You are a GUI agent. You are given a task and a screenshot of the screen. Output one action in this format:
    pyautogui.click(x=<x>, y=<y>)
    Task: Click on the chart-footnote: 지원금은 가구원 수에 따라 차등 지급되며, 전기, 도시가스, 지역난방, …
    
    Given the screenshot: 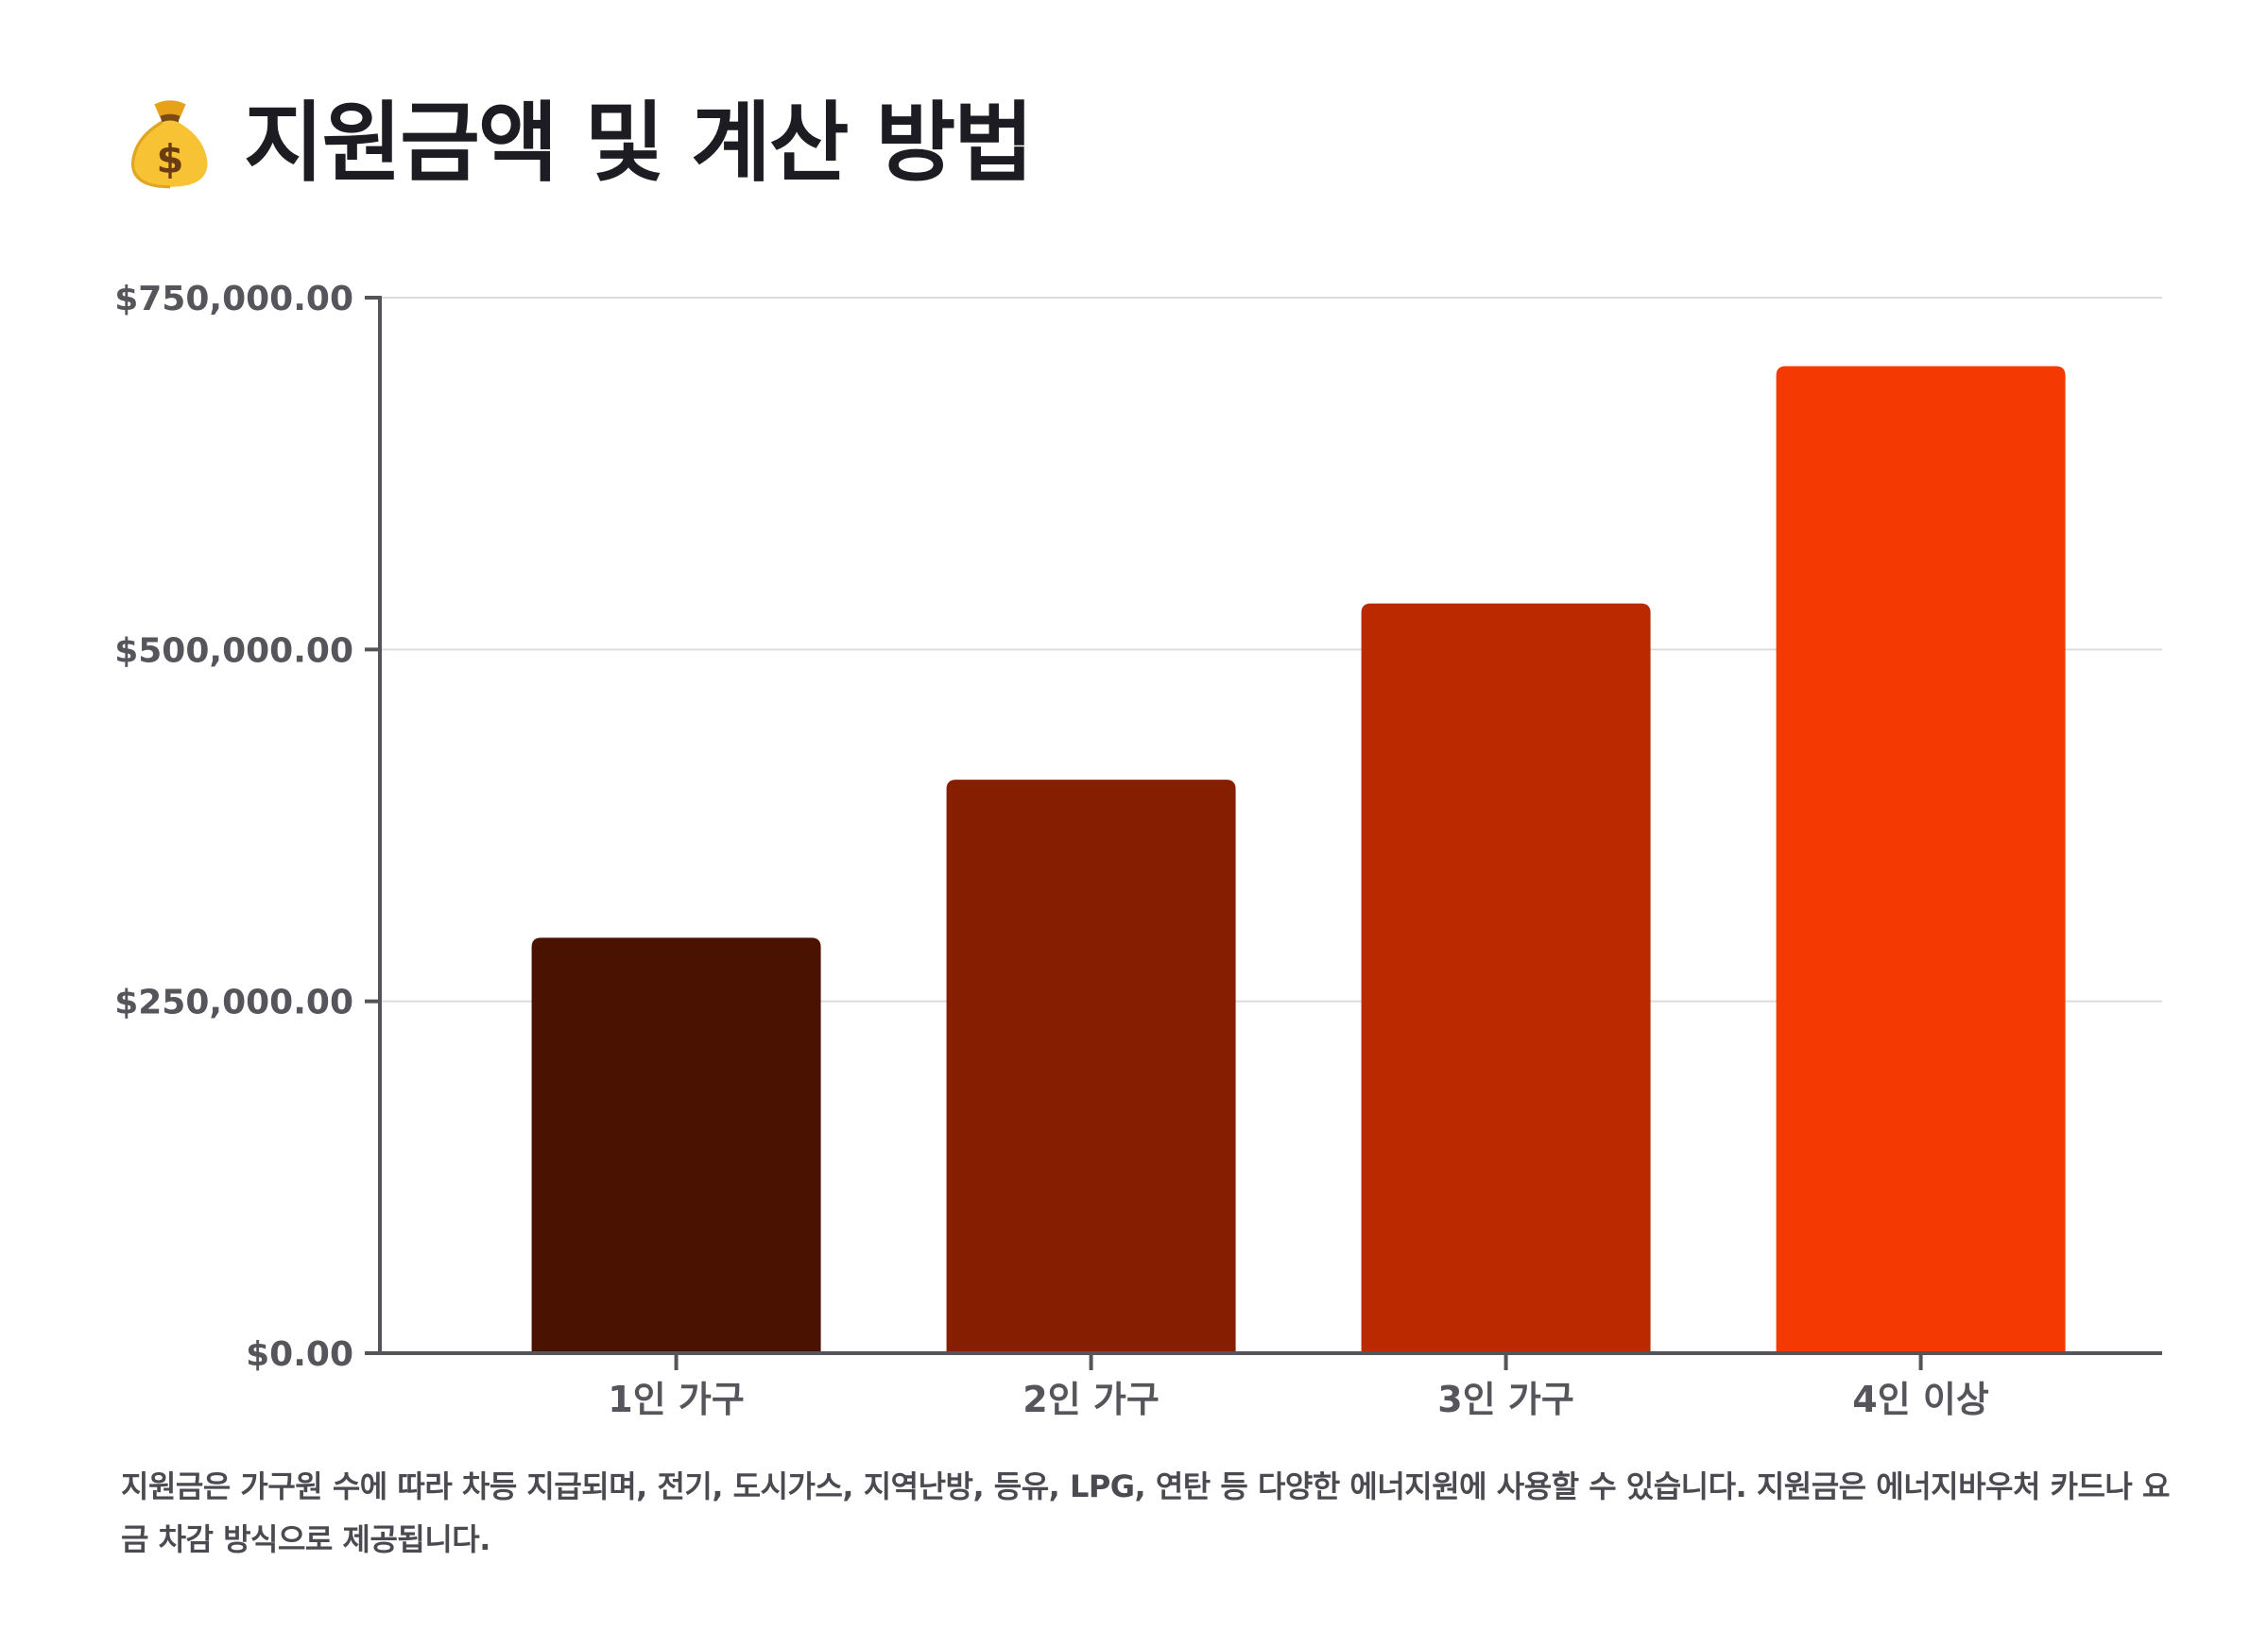 What is the action you would take?
    pyautogui.click(x=1145, y=1512)
    